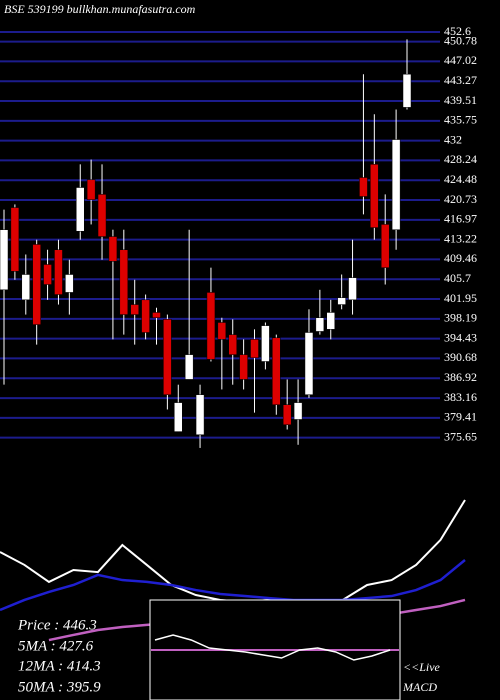 The image size is (500, 700). Describe the element at coordinates (460, 60) in the screenshot. I see `y-tick-label: 447.02` at that location.